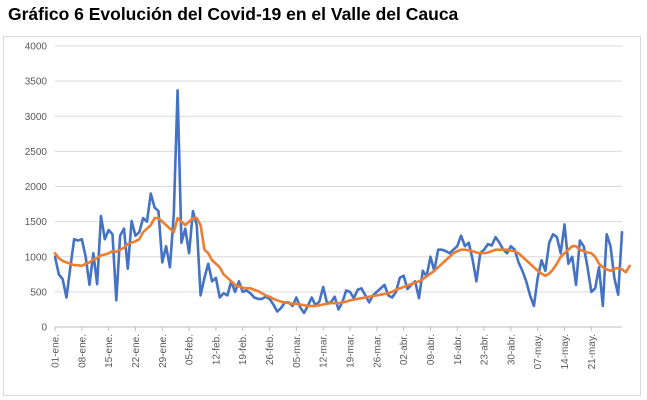 This screenshot has height=400, width=647. I want to click on x-tick-label: 30-abr., so click(511, 349).